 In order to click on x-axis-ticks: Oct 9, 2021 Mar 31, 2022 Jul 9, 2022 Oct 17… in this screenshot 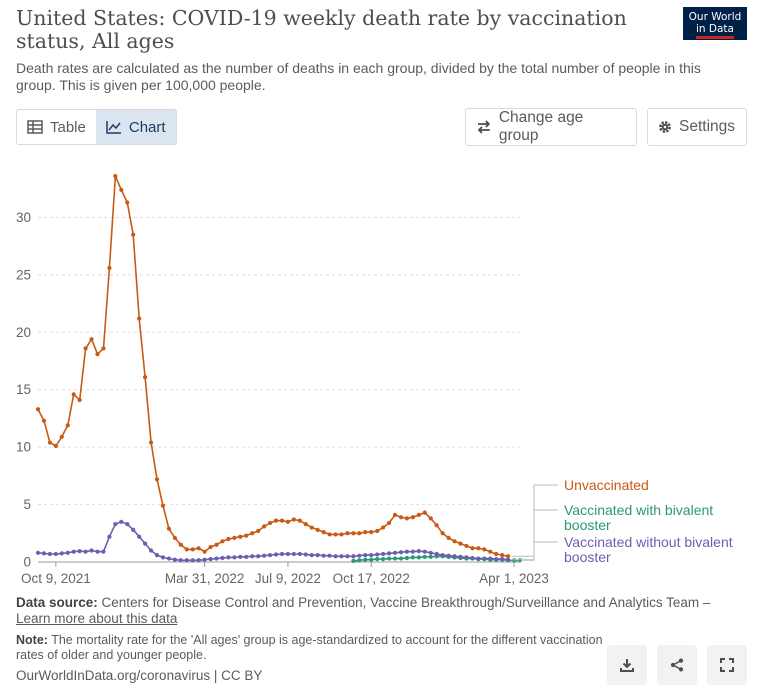, I will do `click(285, 574)`.